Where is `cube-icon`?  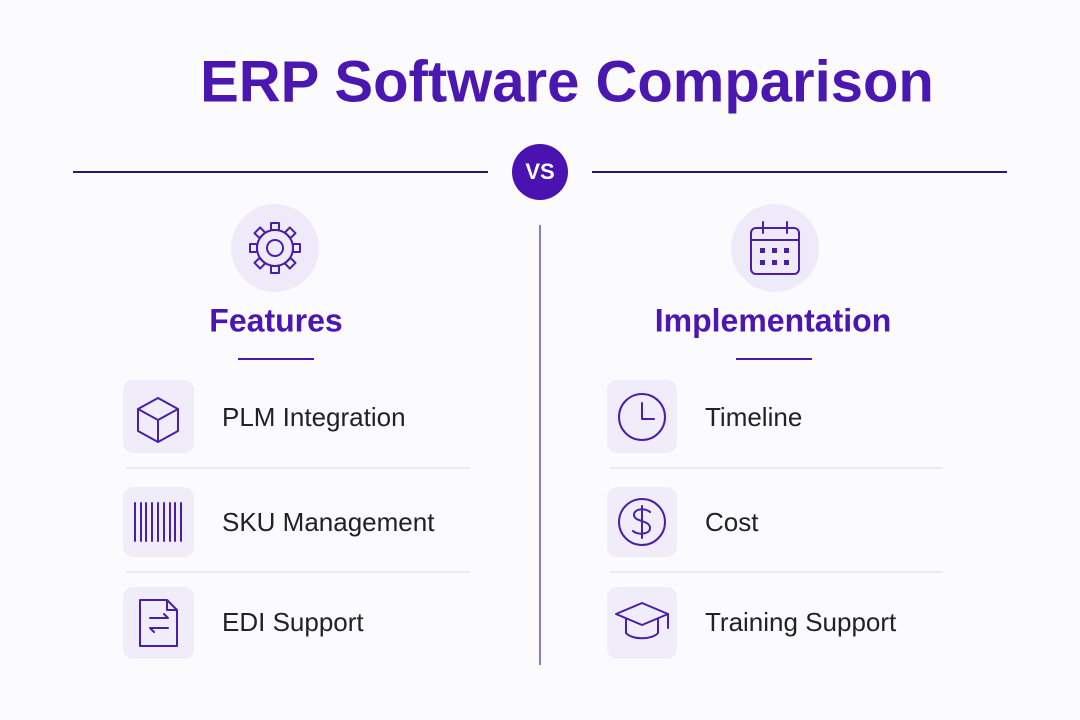
cube-icon is located at coordinates (158, 420).